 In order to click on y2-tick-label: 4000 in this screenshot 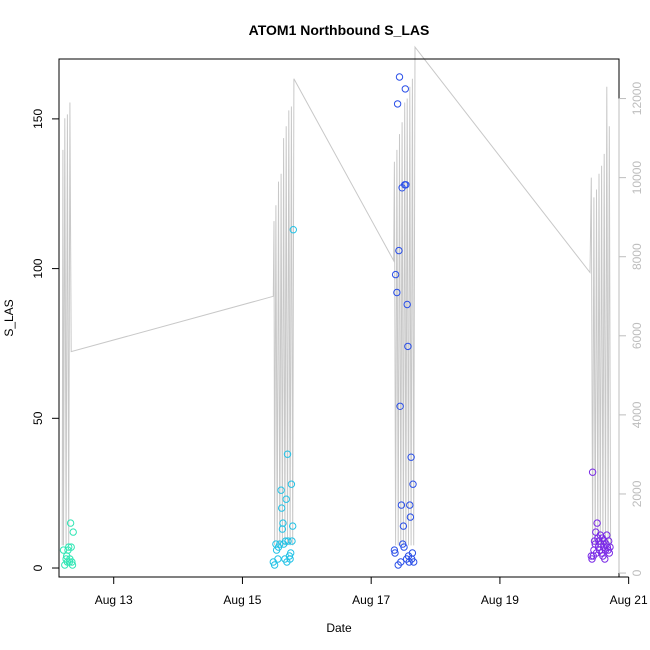, I will do `click(637, 414)`.